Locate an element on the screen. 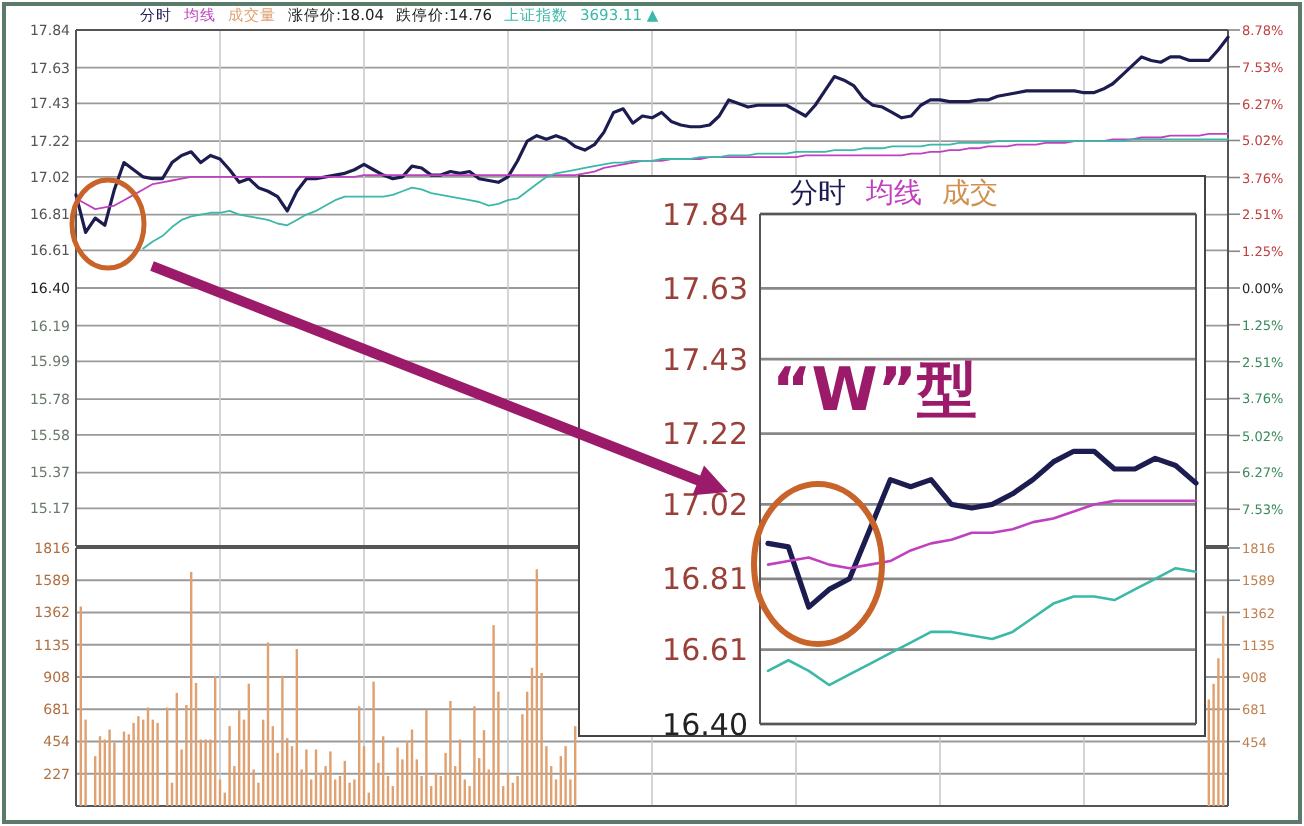 The image size is (1304, 826). y-tick-label: 16.61 is located at coordinates (705, 650).